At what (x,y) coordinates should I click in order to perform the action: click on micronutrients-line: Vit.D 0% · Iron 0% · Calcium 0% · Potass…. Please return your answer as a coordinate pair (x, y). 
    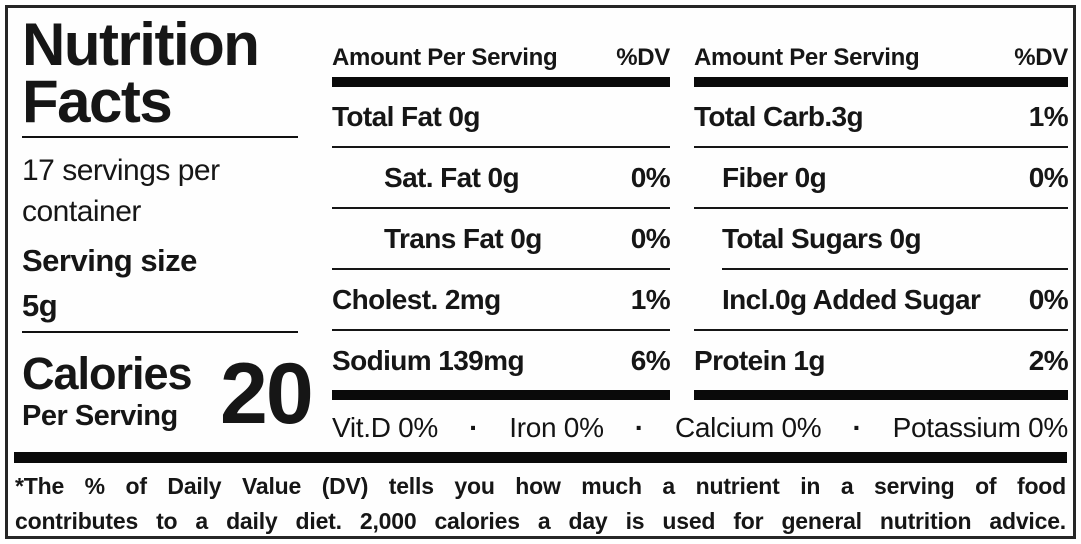
    Looking at the image, I should click on (700, 428).